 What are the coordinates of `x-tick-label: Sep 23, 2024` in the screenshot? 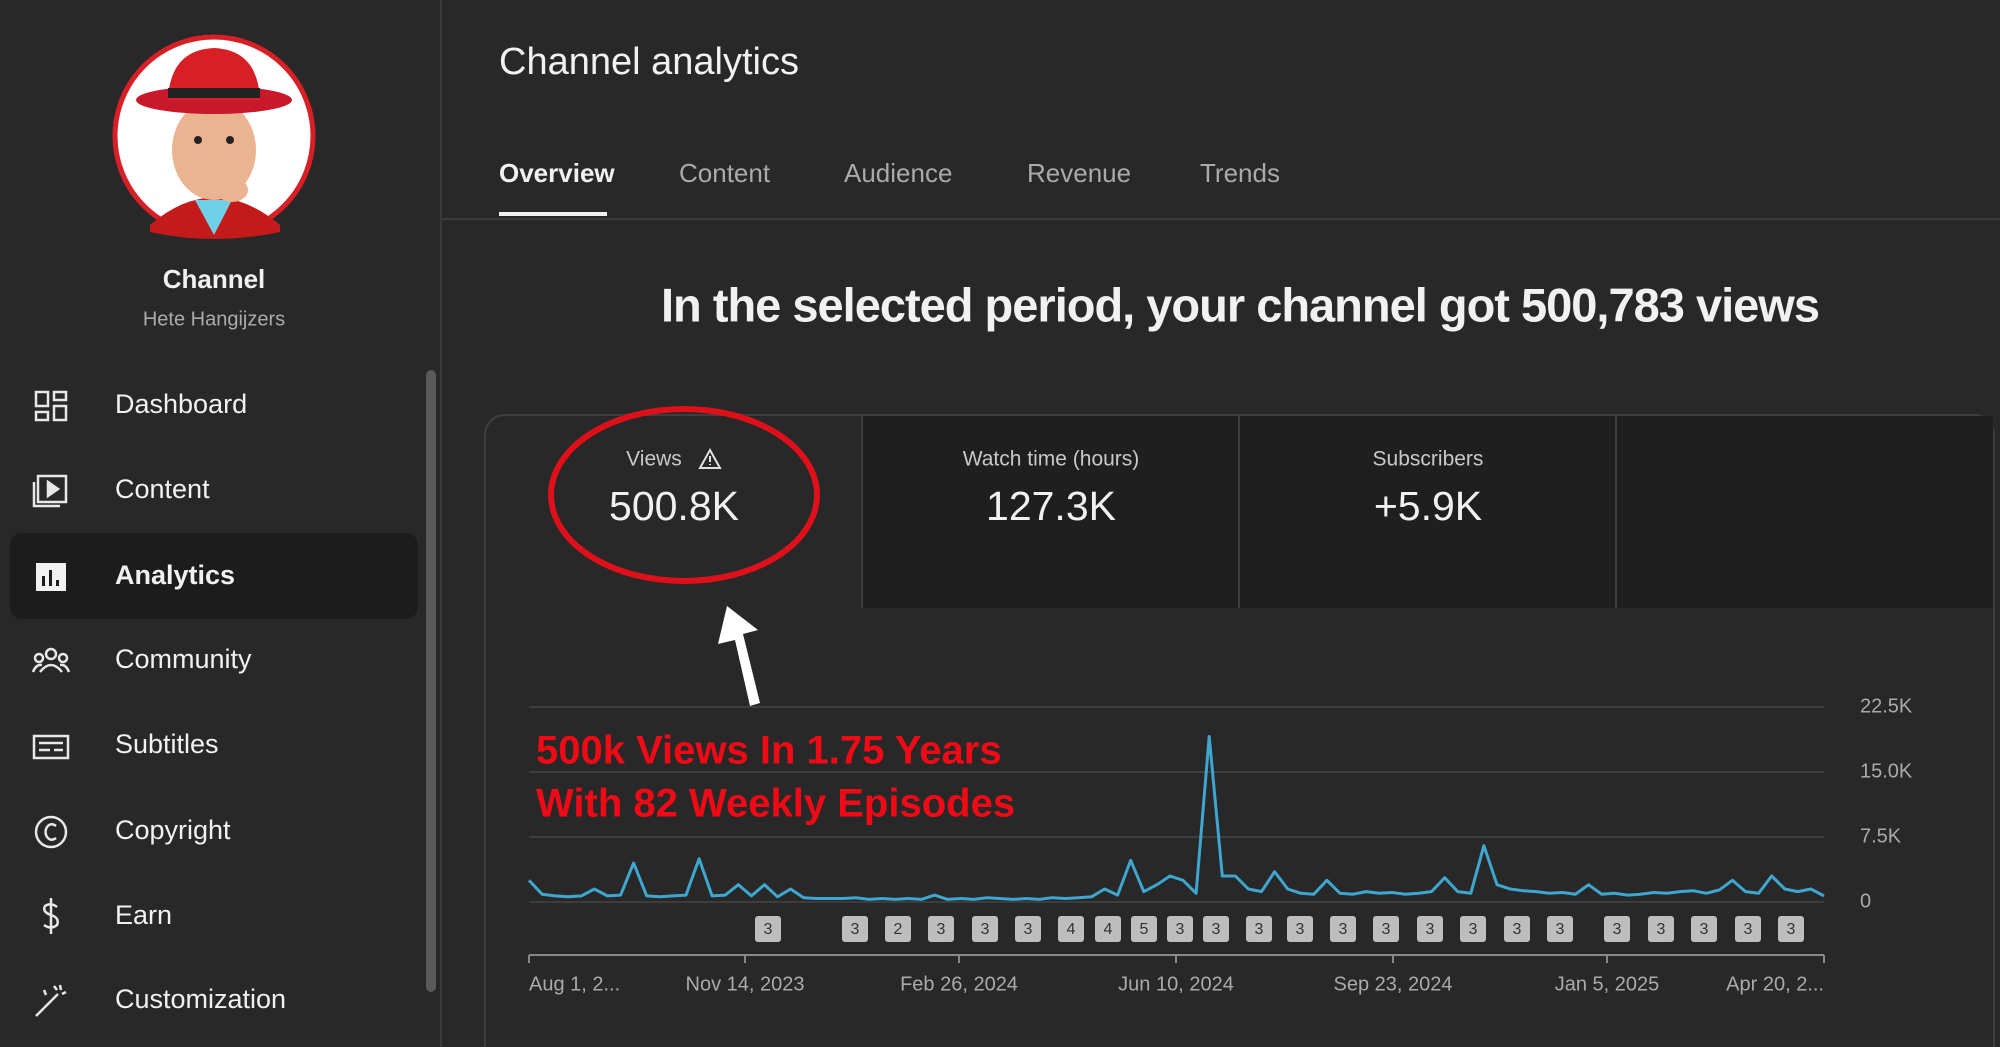 It's located at (1393, 984).